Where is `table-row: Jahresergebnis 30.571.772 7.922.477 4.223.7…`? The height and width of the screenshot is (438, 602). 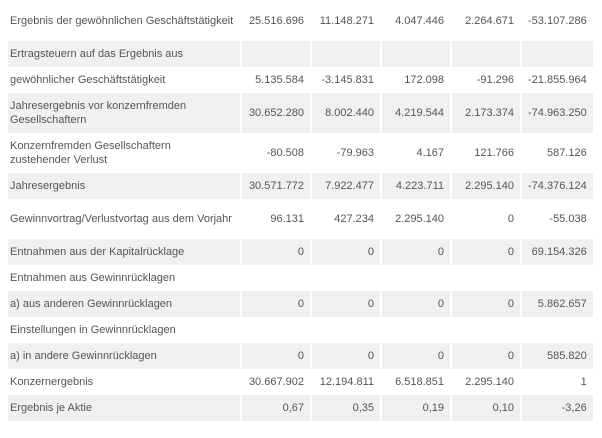
table-row: Jahresergebnis 30.571.772 7.922.477 4.223.7… is located at coordinates (300, 186).